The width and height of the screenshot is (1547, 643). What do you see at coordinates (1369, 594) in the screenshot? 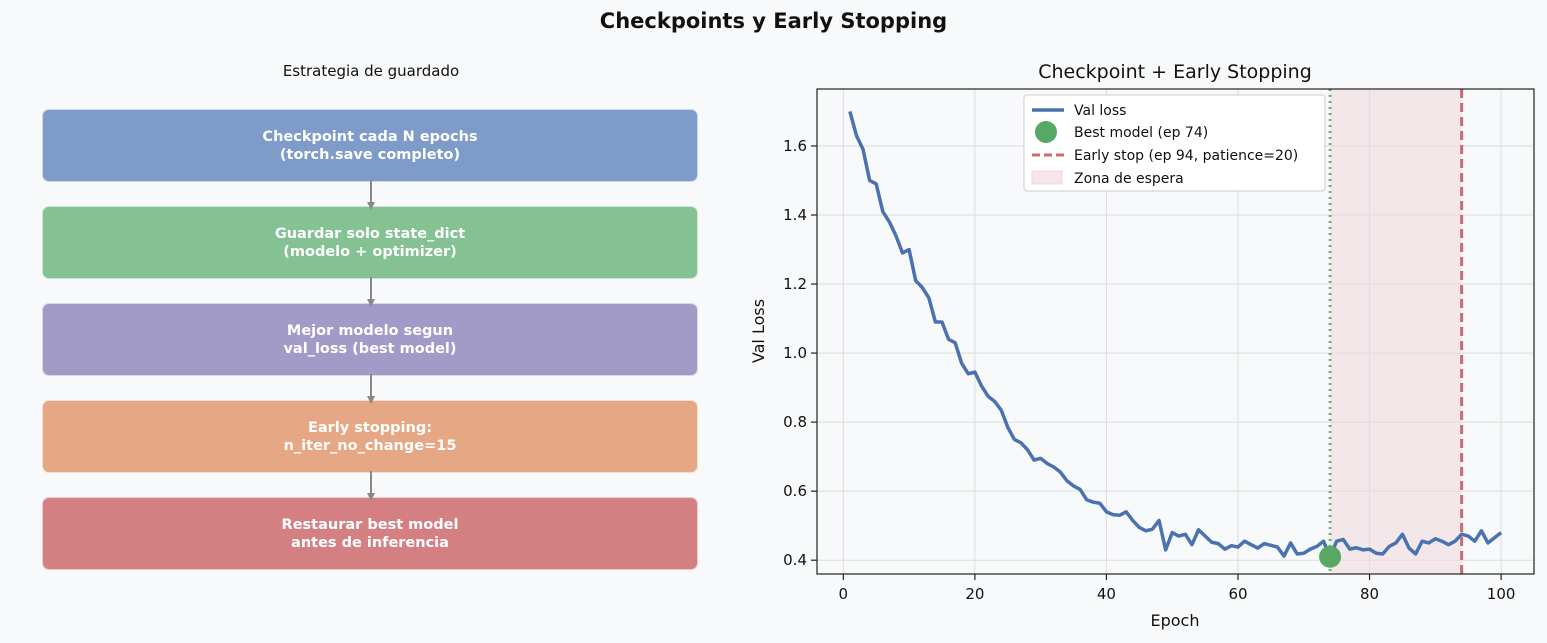
I see `x-tick-label: 80` at bounding box center [1369, 594].